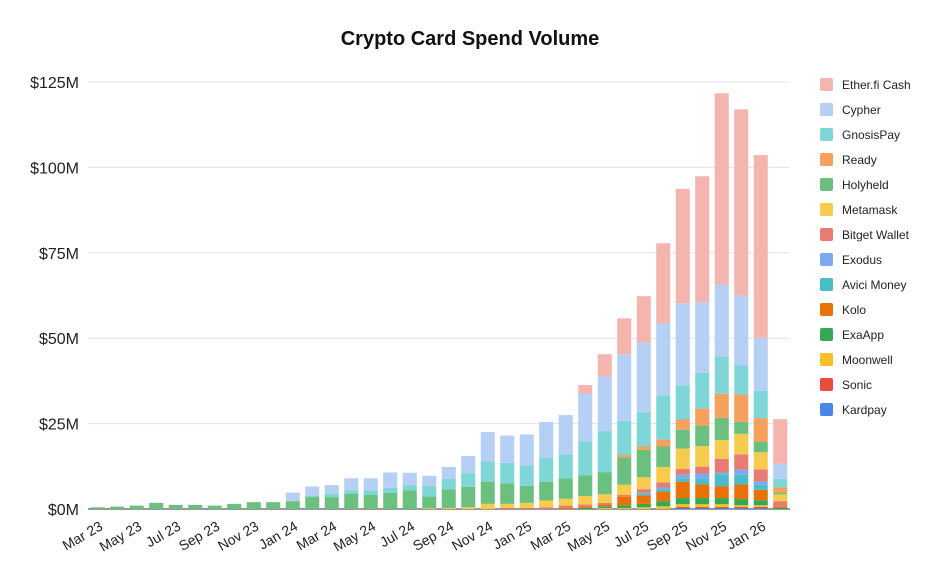  Describe the element at coordinates (879, 384) in the screenshot. I see `legend-item: Sonic` at that location.